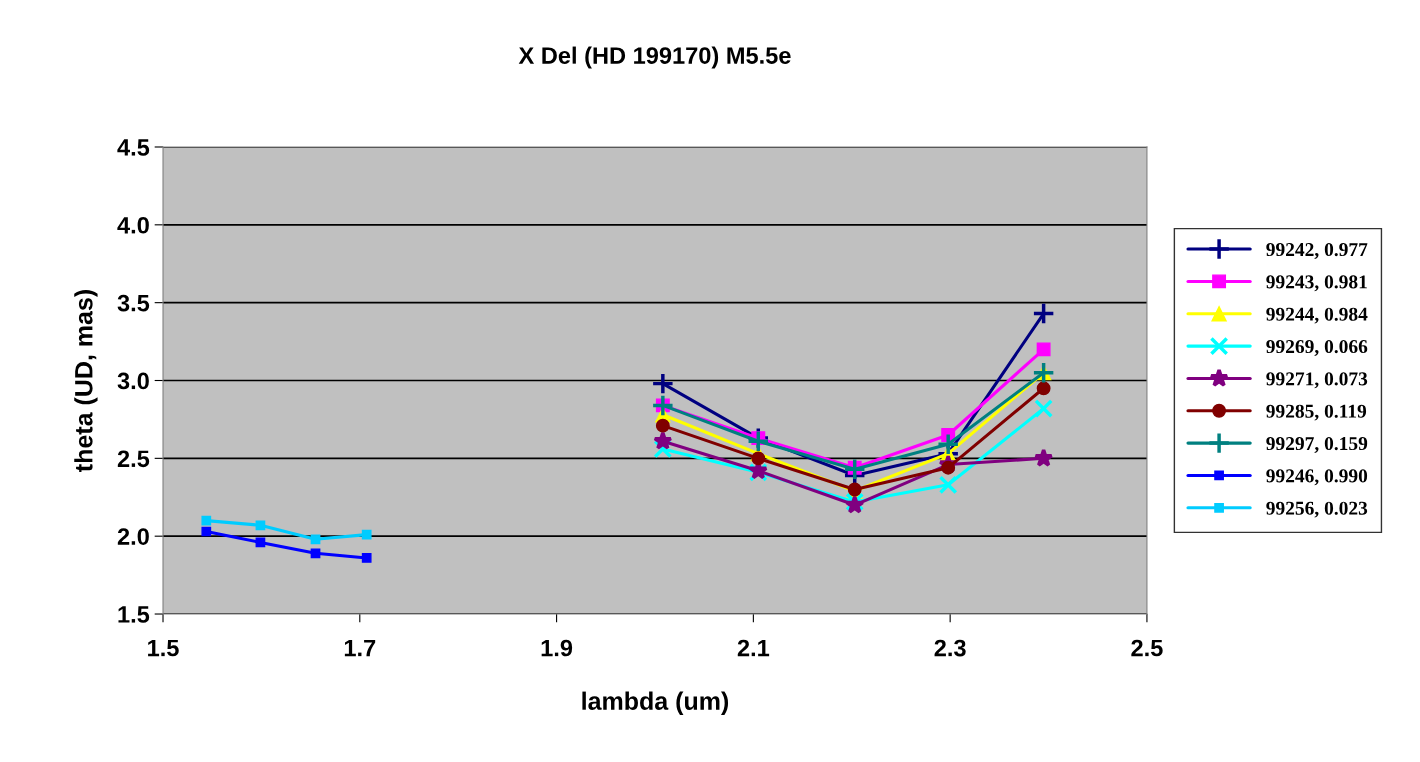 The image size is (1420, 762). I want to click on y-axis-title: theta (UD, mas), so click(86, 381).